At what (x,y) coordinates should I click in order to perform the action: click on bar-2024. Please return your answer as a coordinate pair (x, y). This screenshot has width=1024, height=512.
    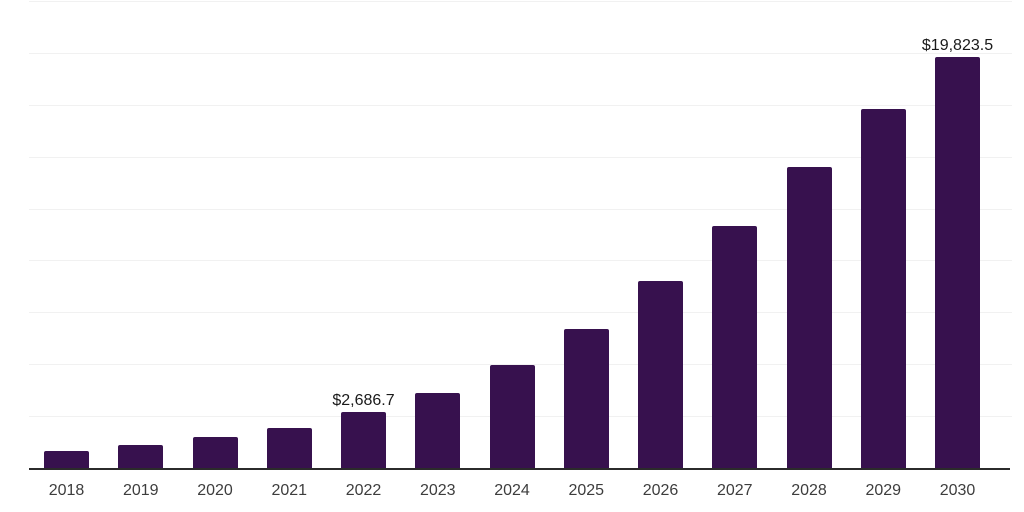
    Looking at the image, I should click on (512, 416).